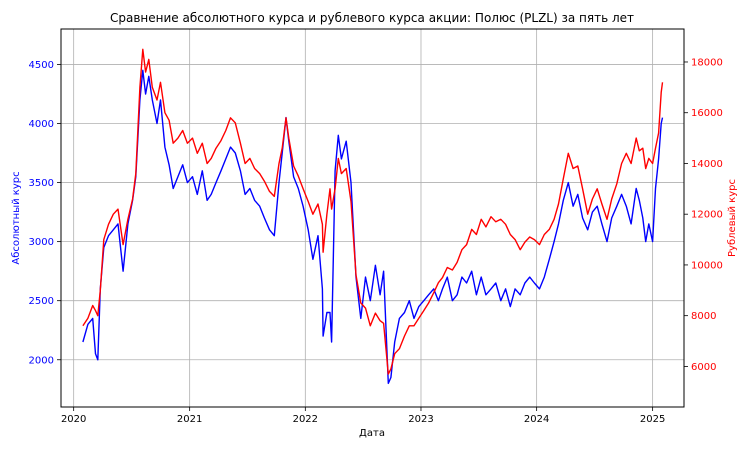 Image resolution: width=750 pixels, height=450 pixels. Describe the element at coordinates (305, 419) in the screenshot. I see `x-tick-label: 2022` at that location.